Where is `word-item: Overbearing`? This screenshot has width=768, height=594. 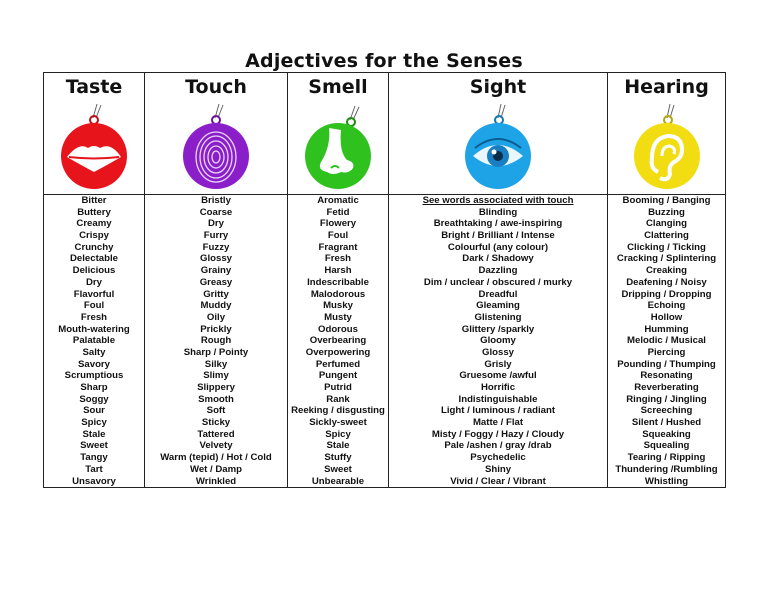 word-item: Overbearing is located at coordinates (338, 341).